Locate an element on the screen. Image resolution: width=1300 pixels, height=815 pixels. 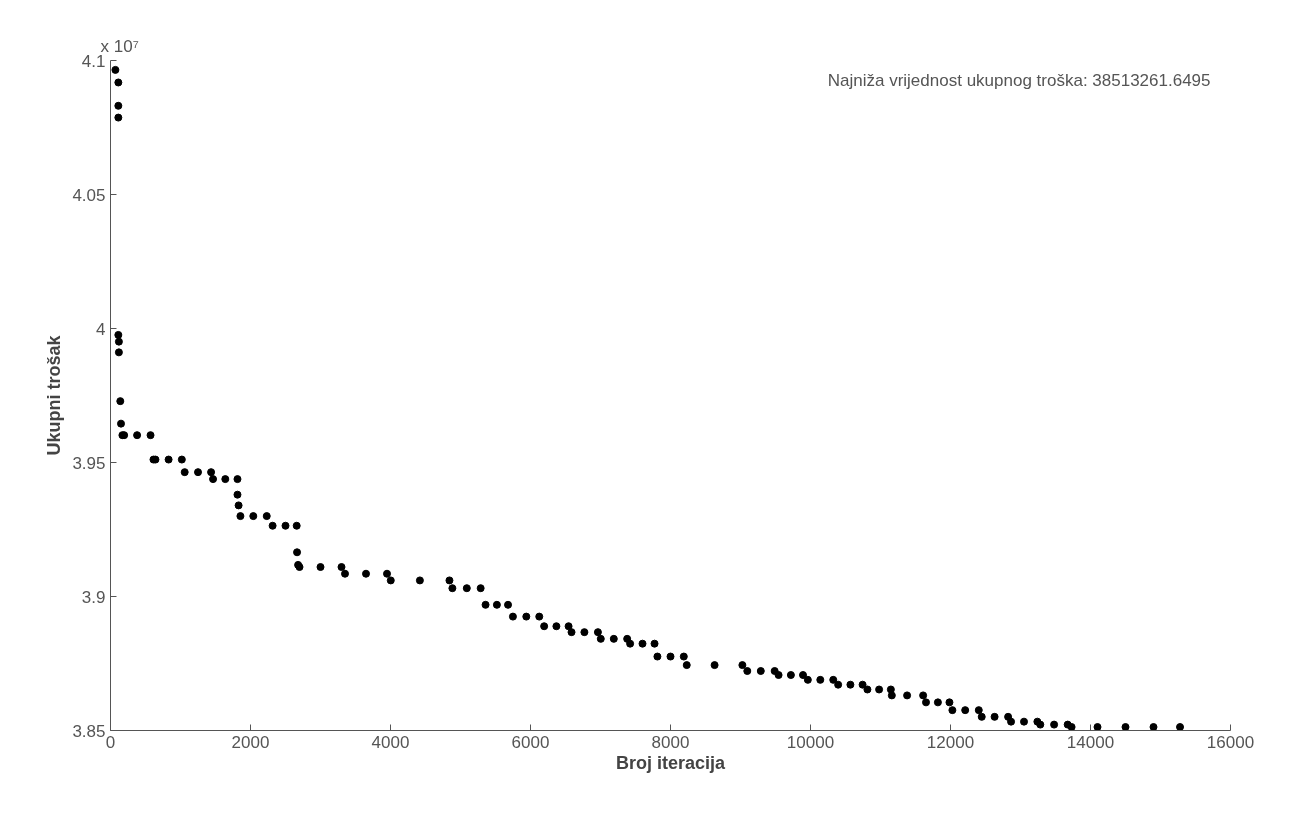
y-tick-label: 3.85 is located at coordinates (89, 731).